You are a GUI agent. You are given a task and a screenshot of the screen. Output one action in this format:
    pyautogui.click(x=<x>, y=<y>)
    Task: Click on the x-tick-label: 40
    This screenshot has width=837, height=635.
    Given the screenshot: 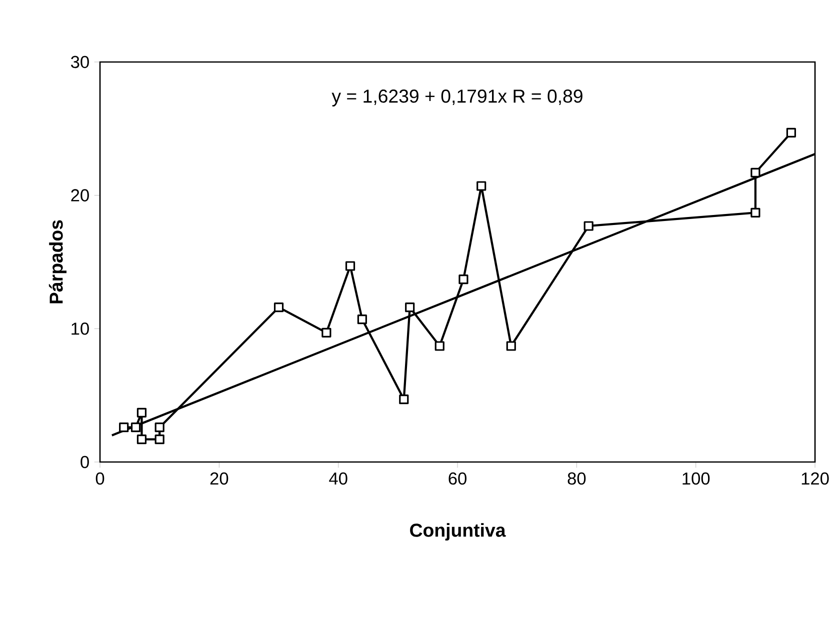 What is the action you would take?
    pyautogui.click(x=338, y=478)
    